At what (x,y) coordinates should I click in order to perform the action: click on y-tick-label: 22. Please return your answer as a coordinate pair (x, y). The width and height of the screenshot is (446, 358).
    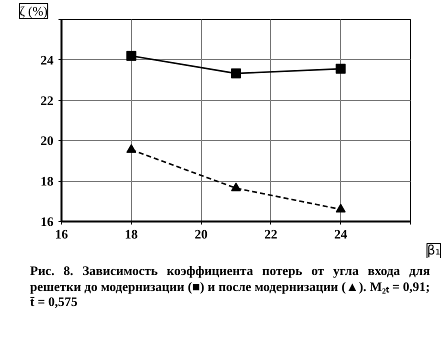
    Looking at the image, I should click on (47, 100).